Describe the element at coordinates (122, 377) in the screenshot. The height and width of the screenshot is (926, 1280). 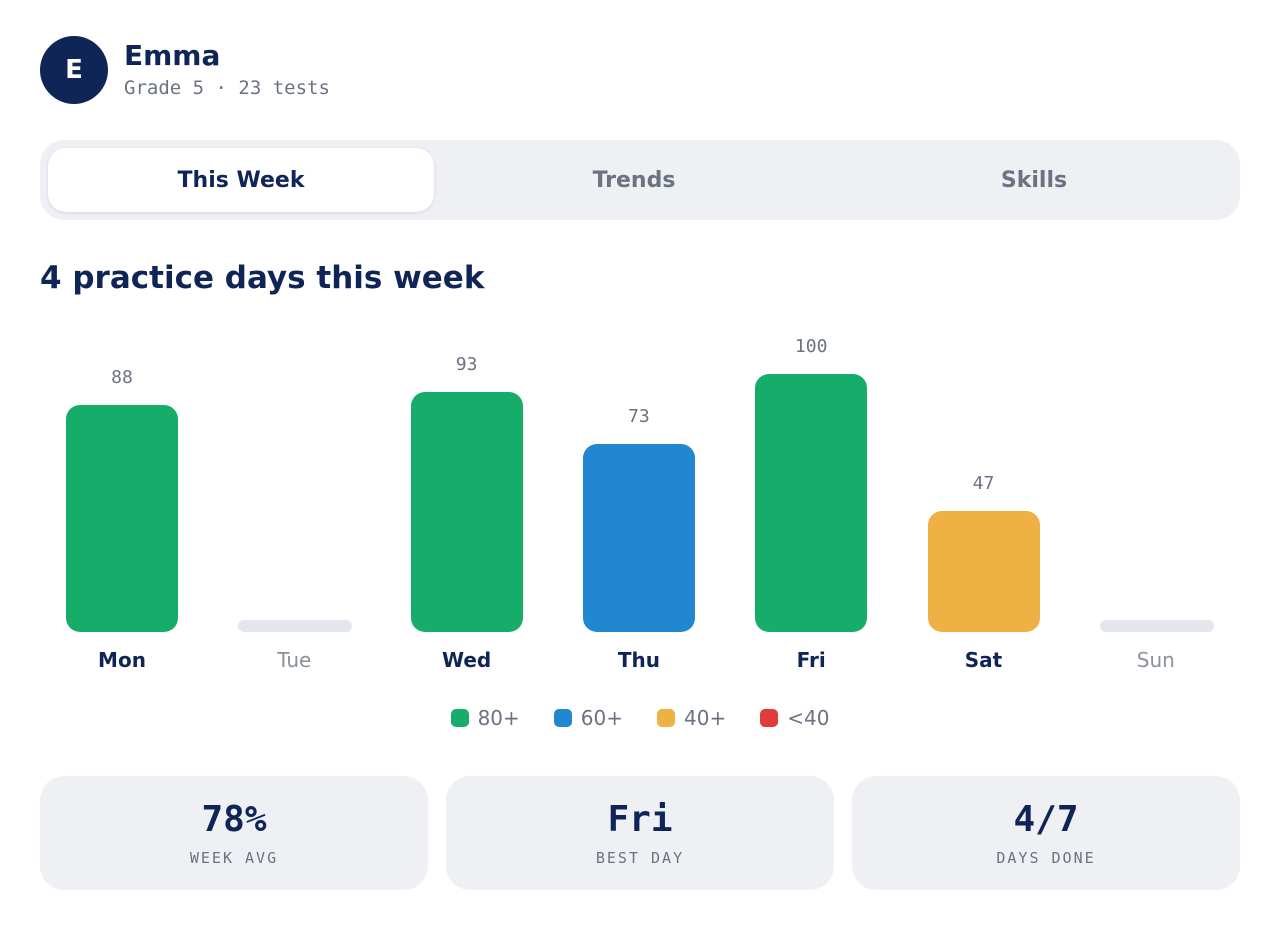
I see `bar-value-label: 88` at that location.